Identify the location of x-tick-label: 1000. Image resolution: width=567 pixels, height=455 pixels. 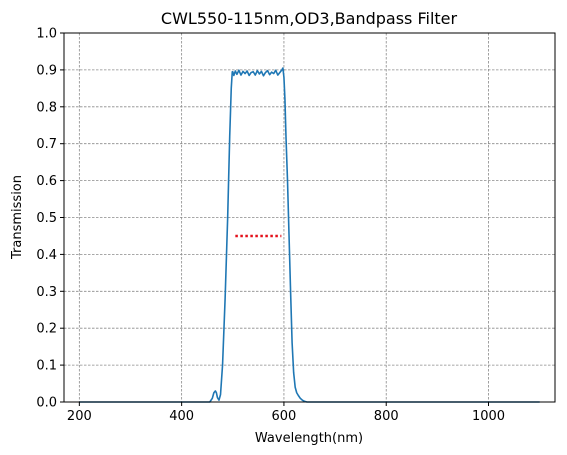
(488, 416).